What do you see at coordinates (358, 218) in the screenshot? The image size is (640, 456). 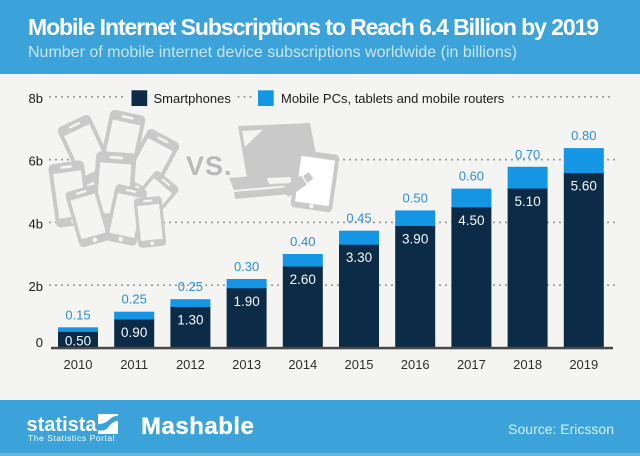 I see `svg-text: 0.45` at bounding box center [358, 218].